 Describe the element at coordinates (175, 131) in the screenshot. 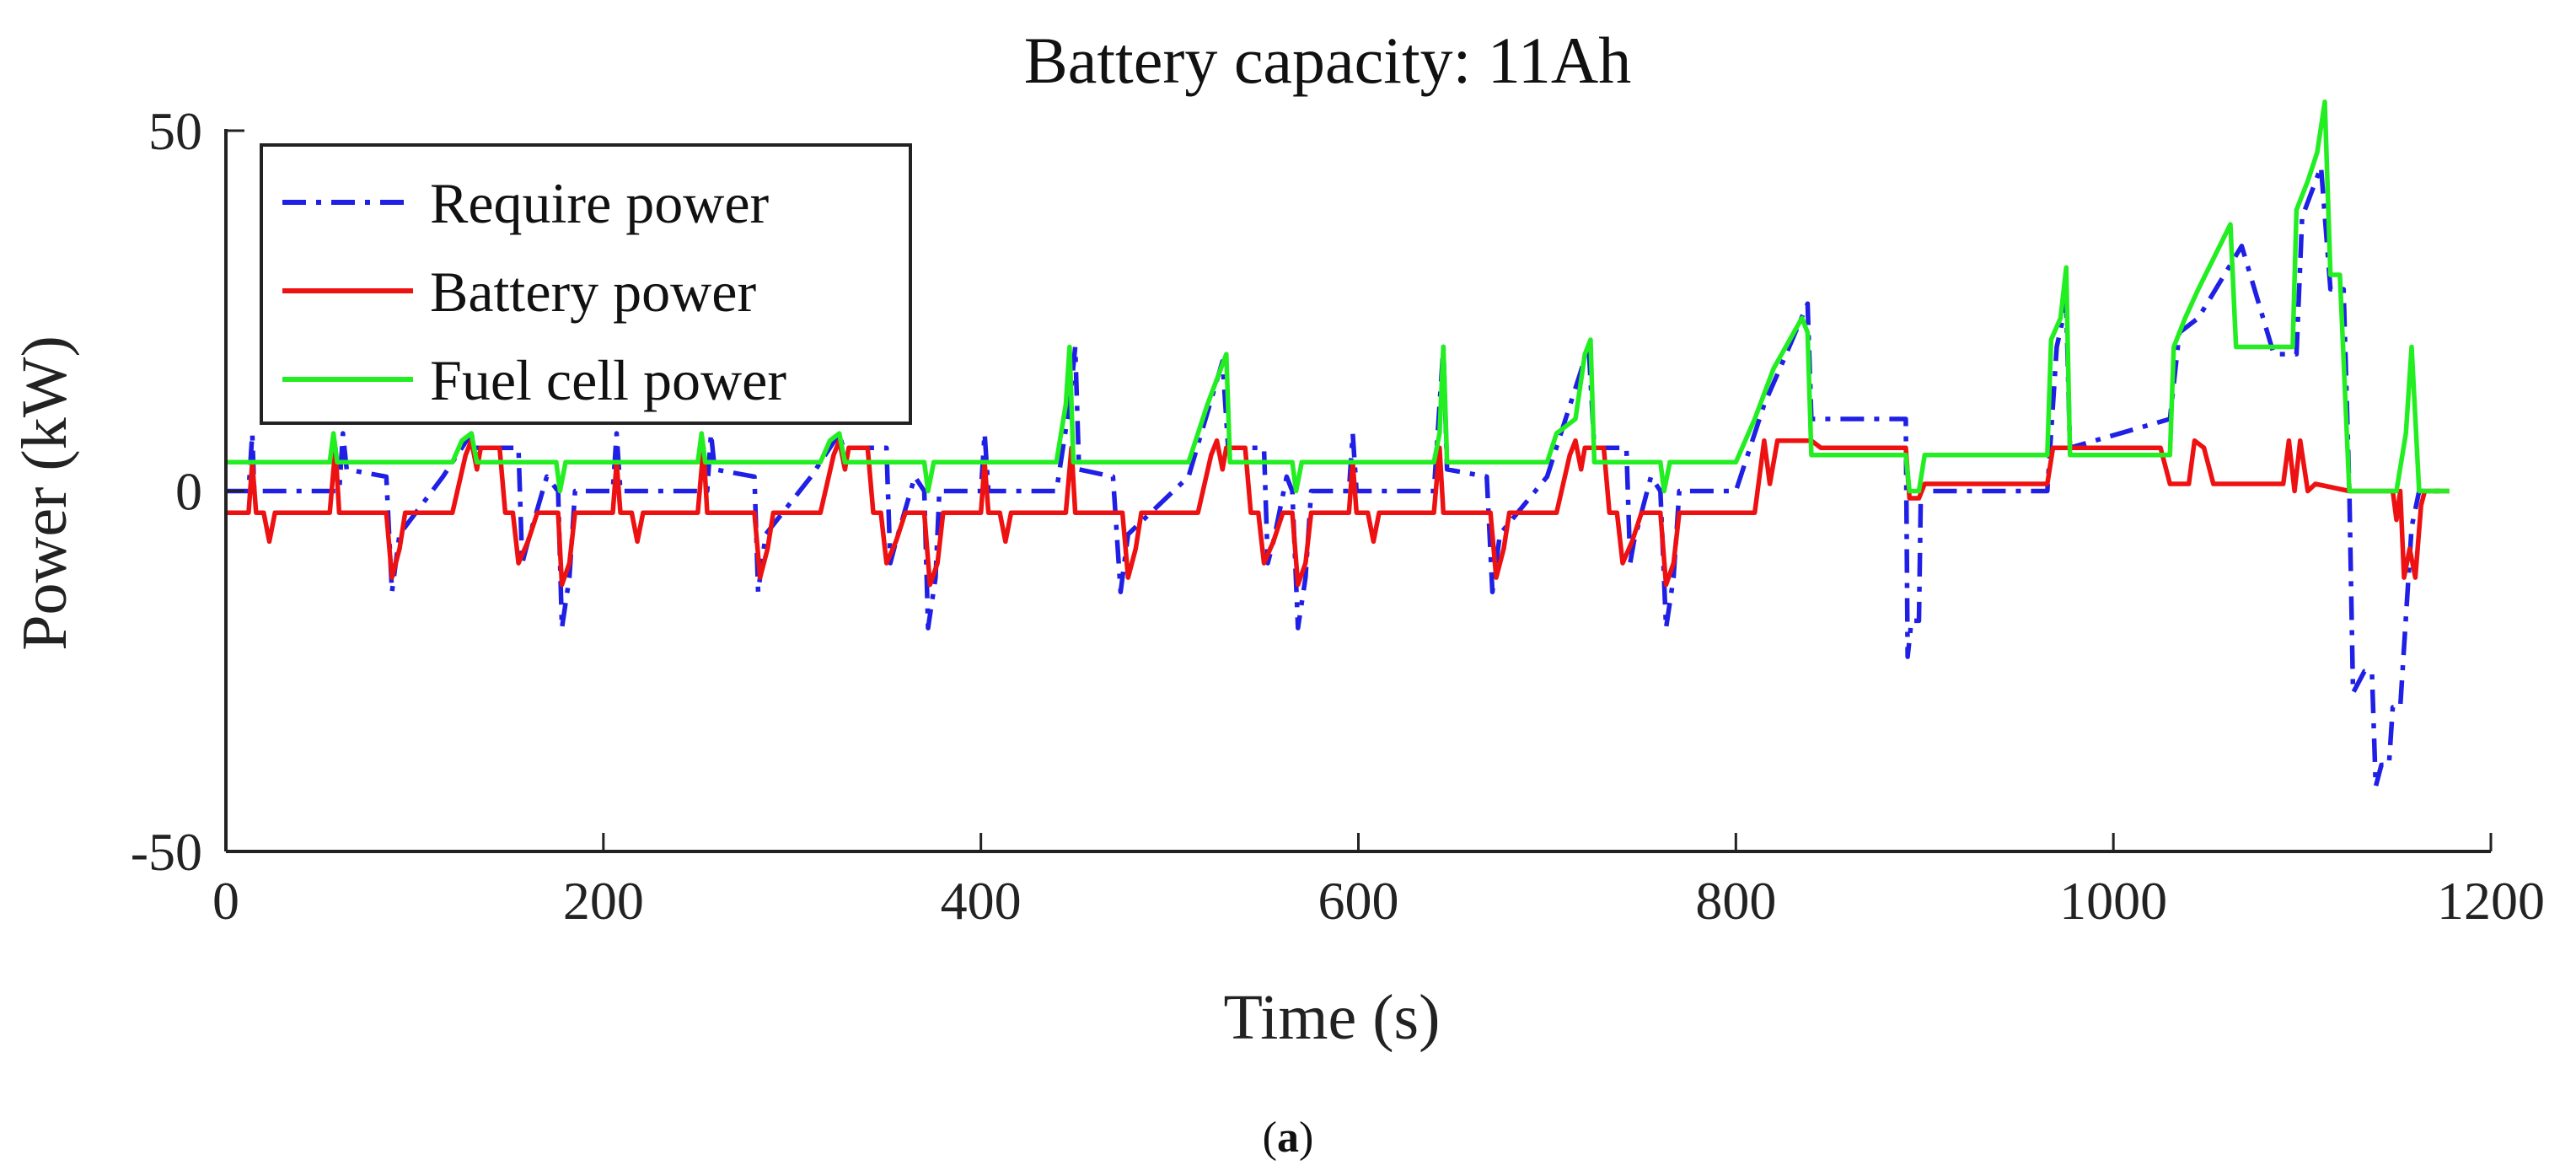

I see `y-tick-label: 50` at that location.